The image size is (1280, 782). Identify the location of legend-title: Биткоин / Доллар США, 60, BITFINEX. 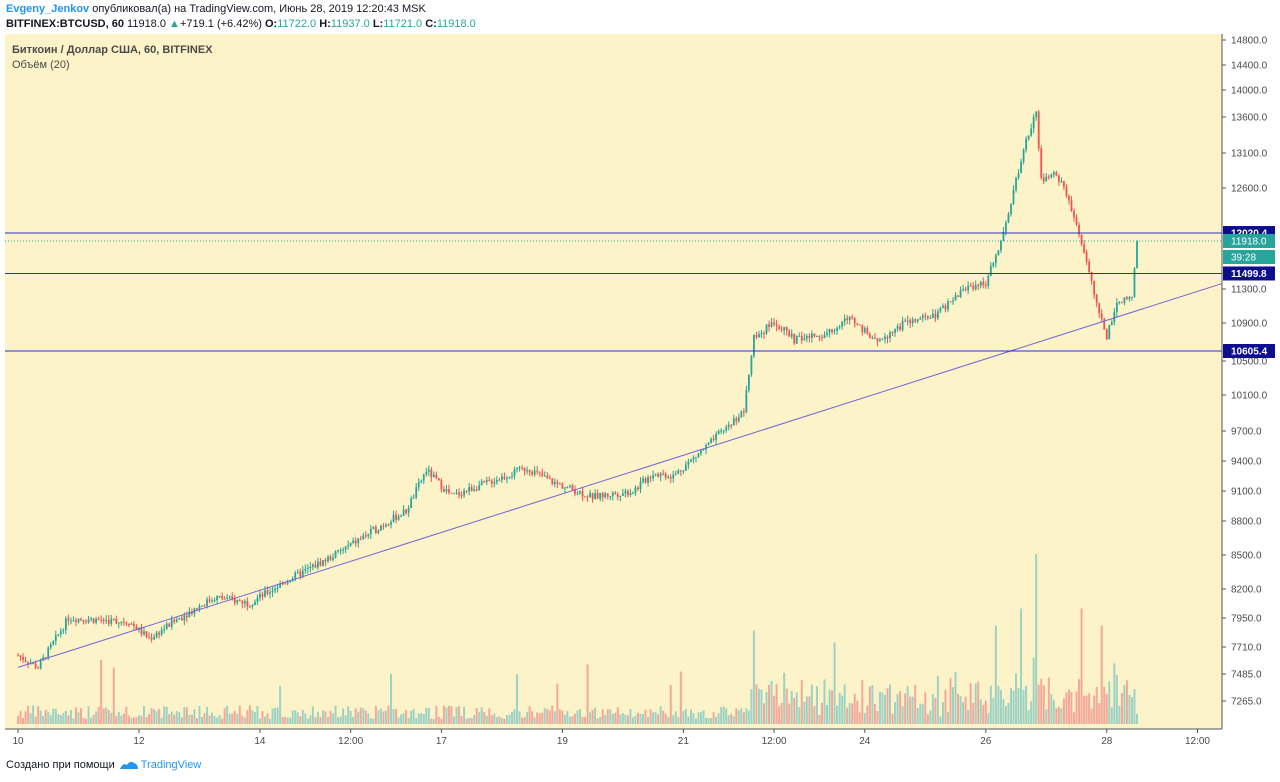
(112, 50).